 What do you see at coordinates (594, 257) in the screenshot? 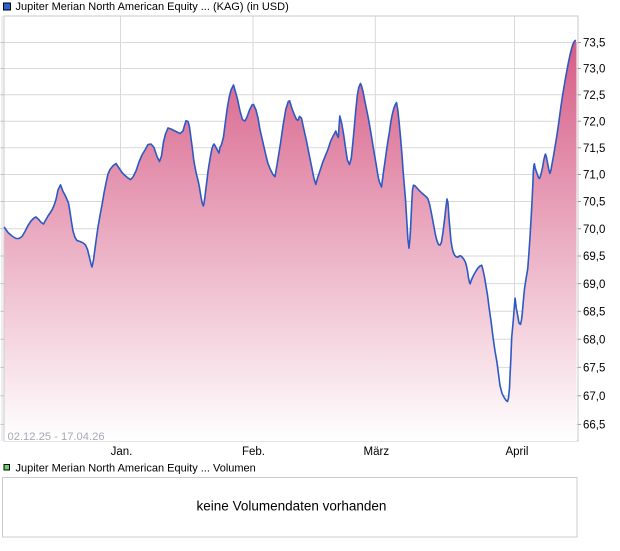
I see `svg-text: 69,5` at bounding box center [594, 257].